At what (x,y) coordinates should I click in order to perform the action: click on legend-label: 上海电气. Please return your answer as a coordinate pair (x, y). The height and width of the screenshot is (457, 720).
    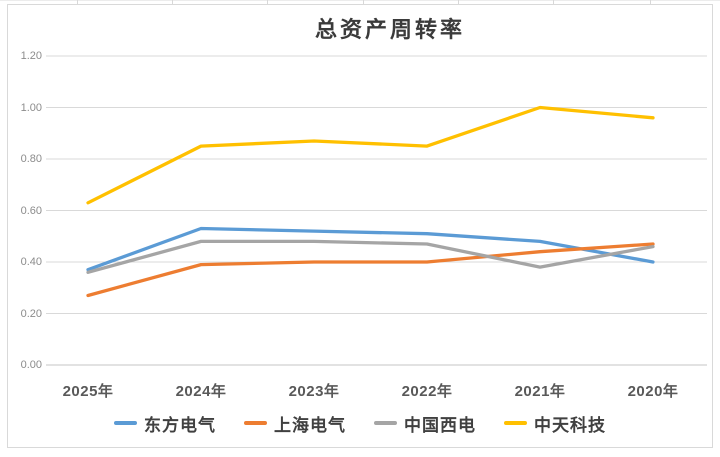
    Looking at the image, I should click on (310, 425).